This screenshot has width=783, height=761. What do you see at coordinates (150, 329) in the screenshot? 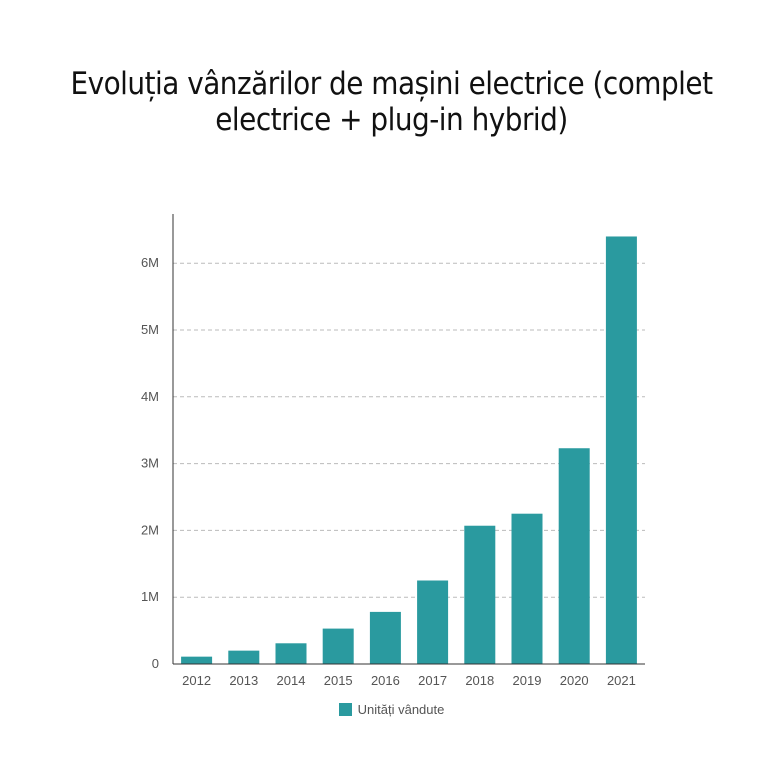
I see `y-tick-label: 5M` at bounding box center [150, 329].